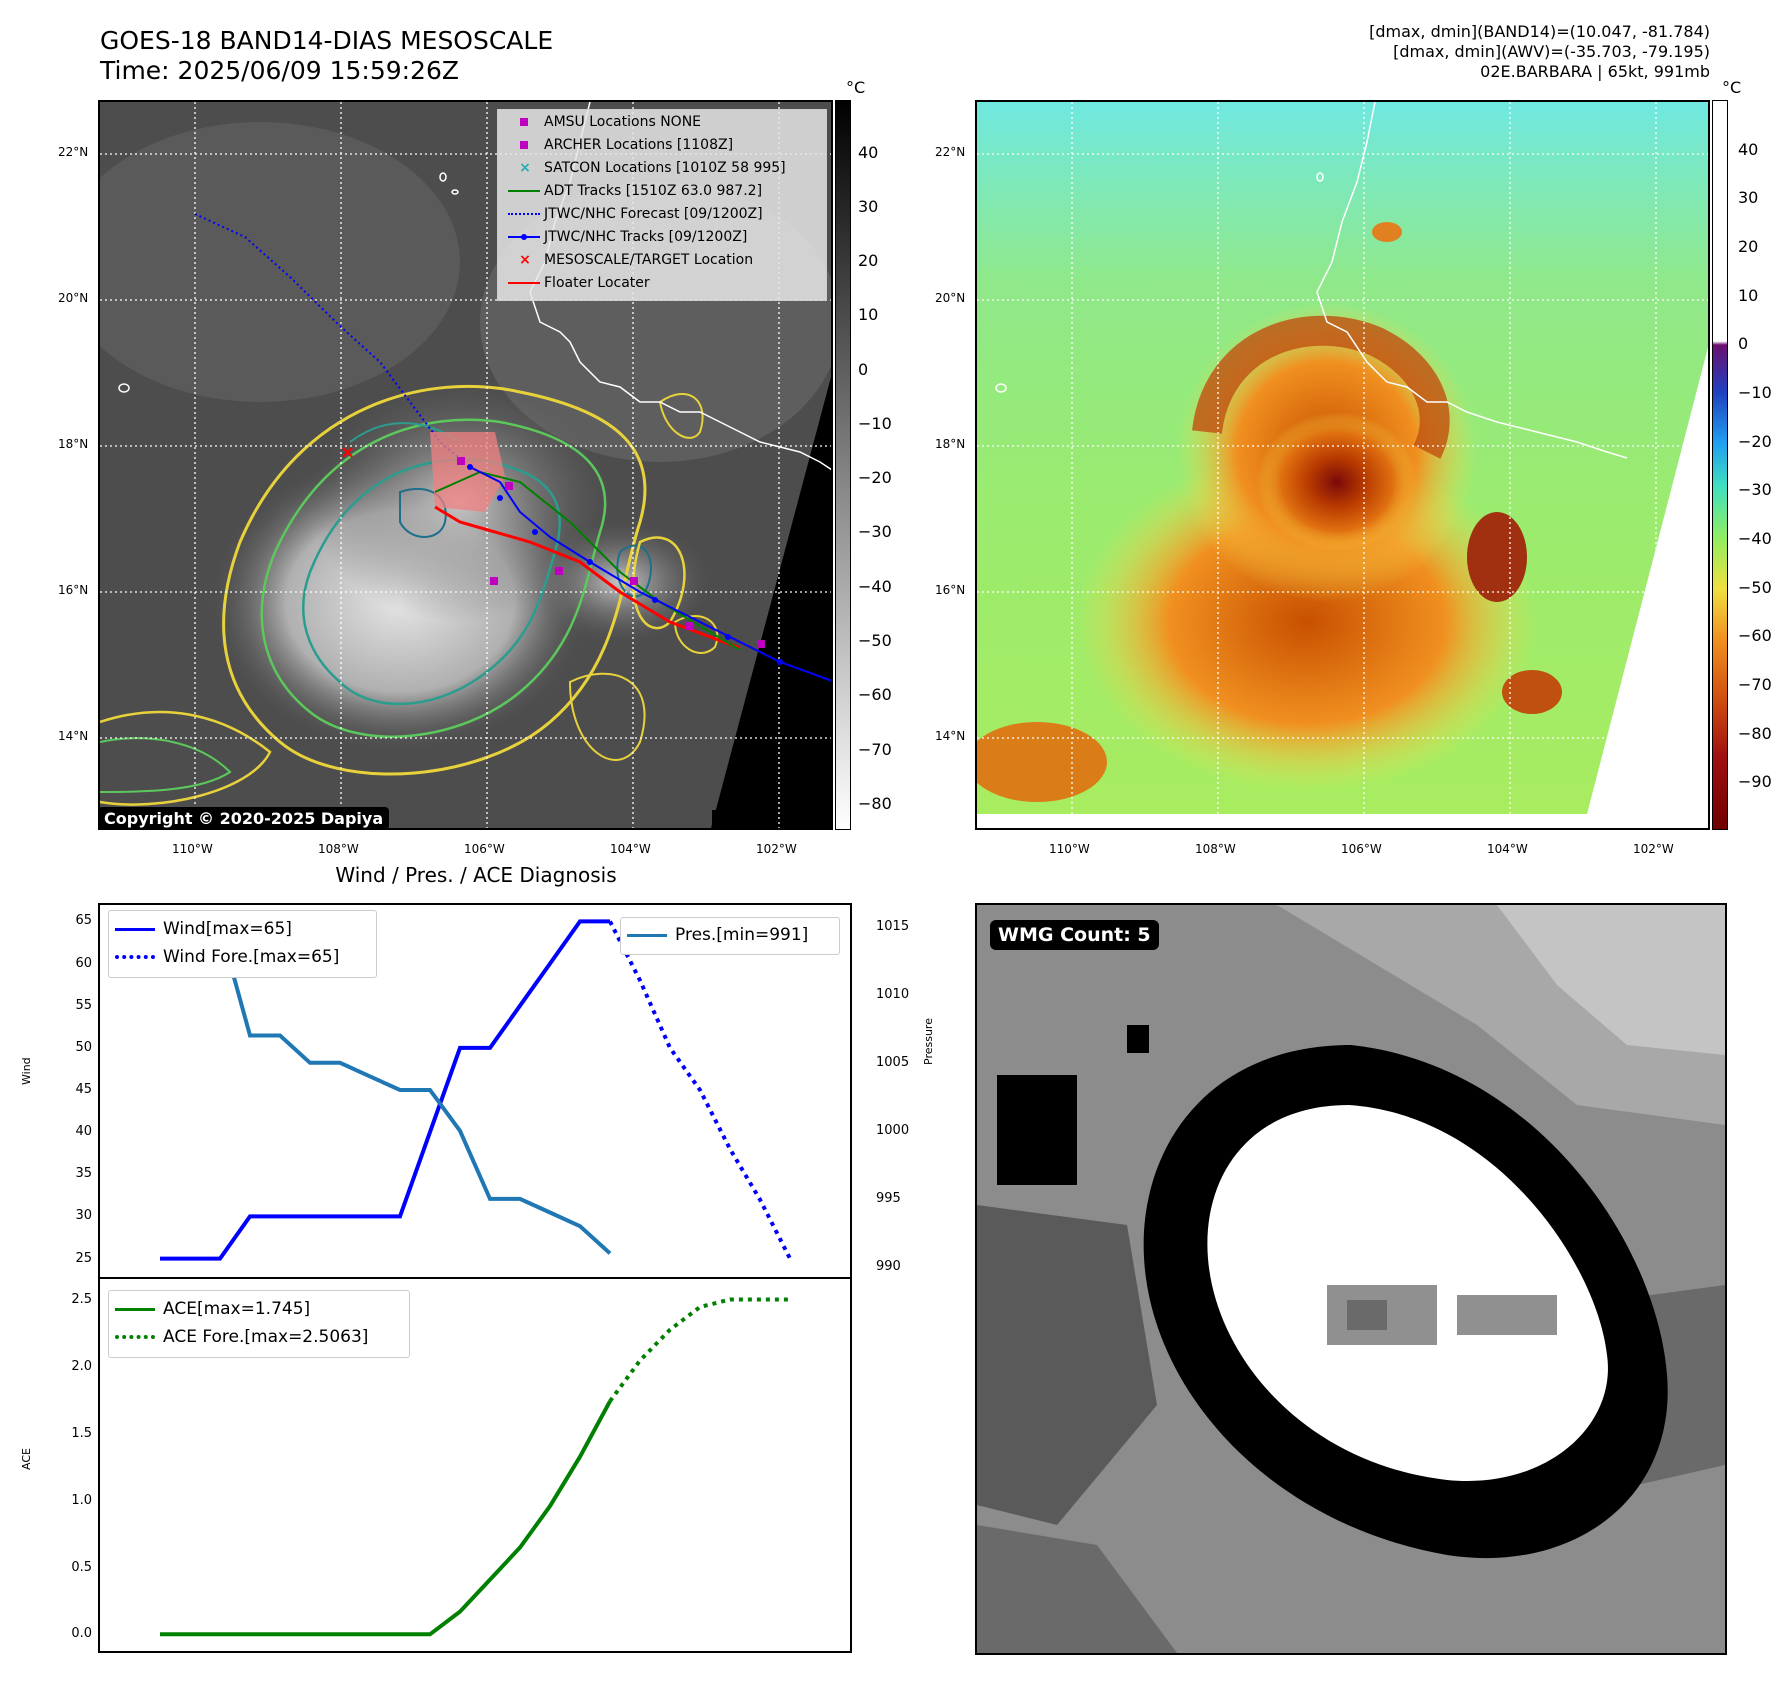 Image resolution: width=1792 pixels, height=1690 pixels. Describe the element at coordinates (279, 70) in the screenshot. I see `title-line-2: Time: 2025/06/09 15:59:26Z` at that location.